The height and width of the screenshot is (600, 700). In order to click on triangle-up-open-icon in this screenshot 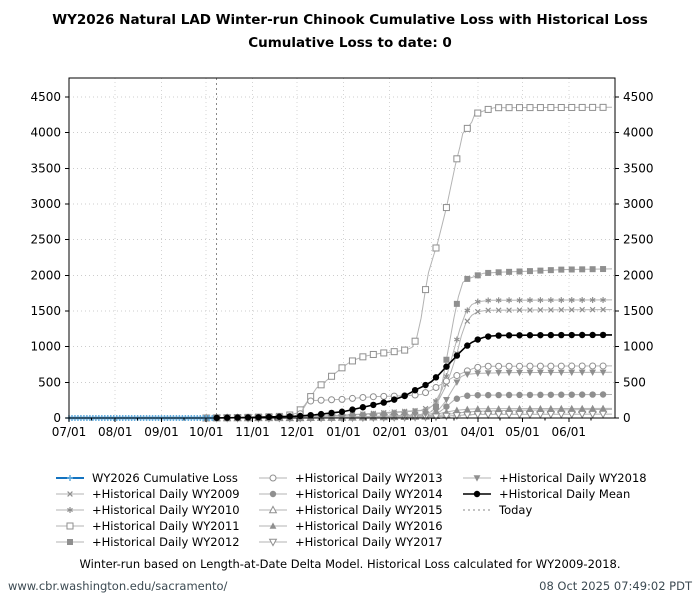, I will do `click(273, 509)`.